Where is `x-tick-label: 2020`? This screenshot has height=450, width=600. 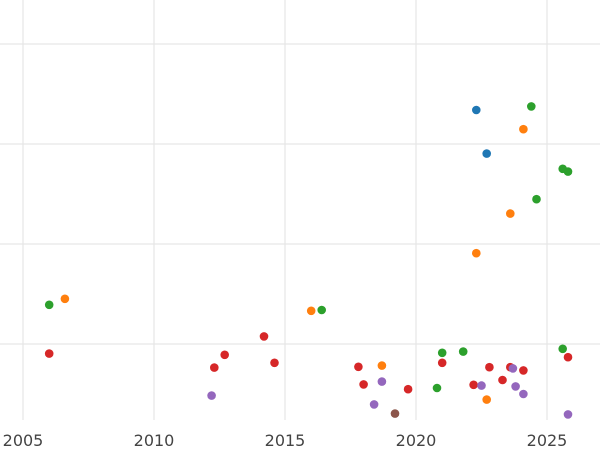
x-tick-label: 2020 is located at coordinates (416, 440).